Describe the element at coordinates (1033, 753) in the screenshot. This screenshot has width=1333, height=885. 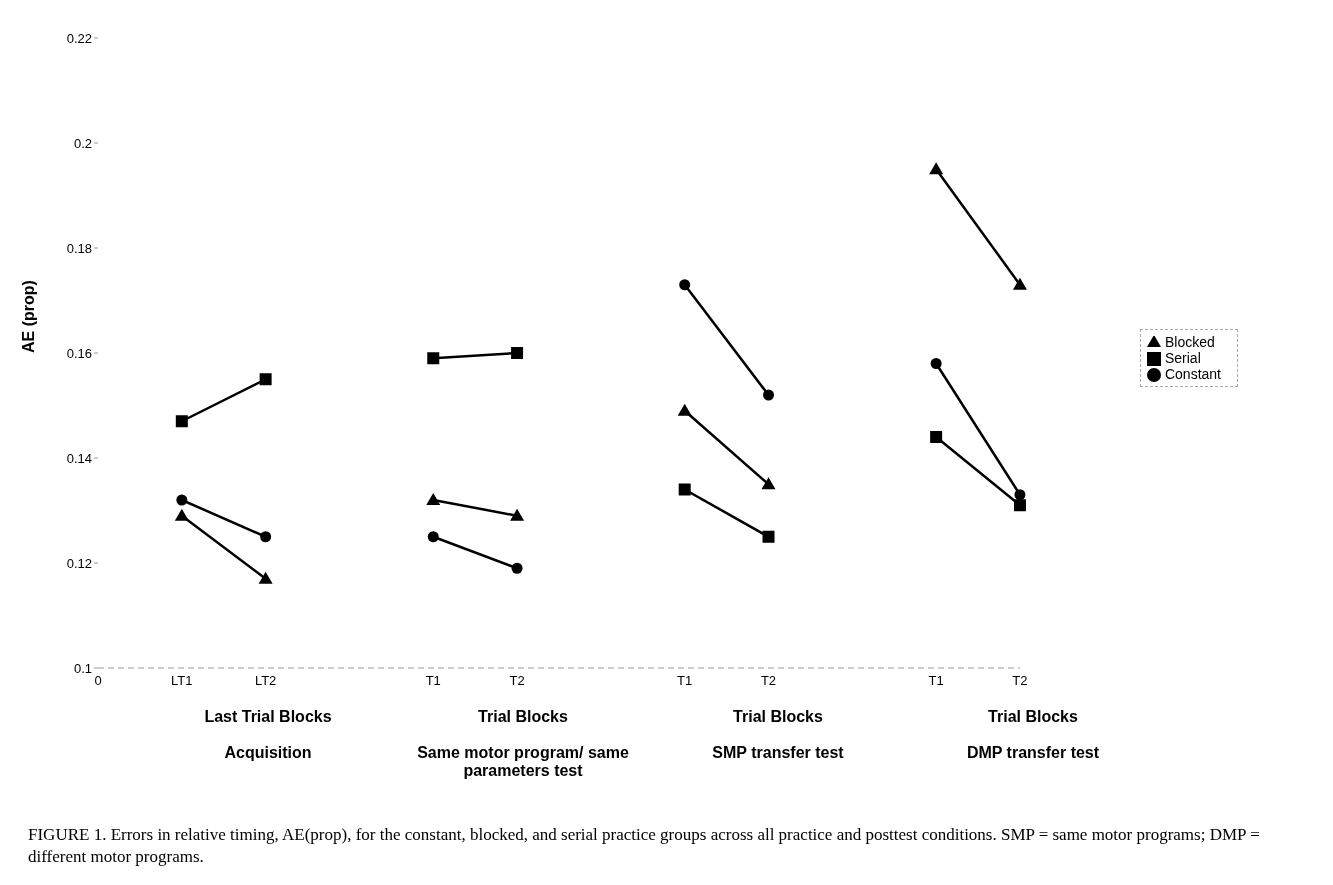
I see `text: DMP transfer test` at that location.